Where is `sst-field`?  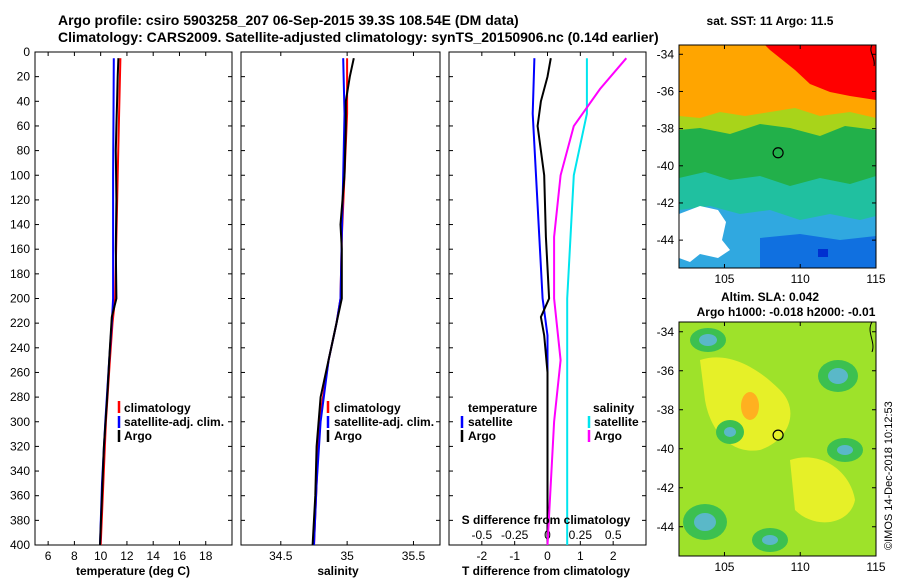
sst-field is located at coordinates (777, 156).